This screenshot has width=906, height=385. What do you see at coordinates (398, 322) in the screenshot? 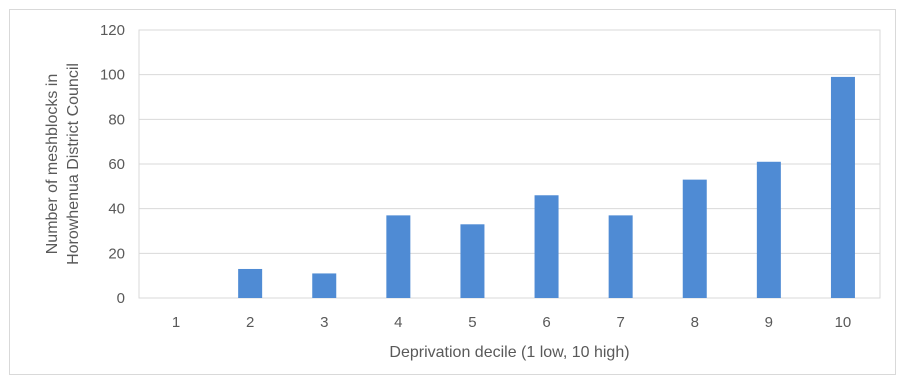
I see `x-tick-label: 4` at bounding box center [398, 322].